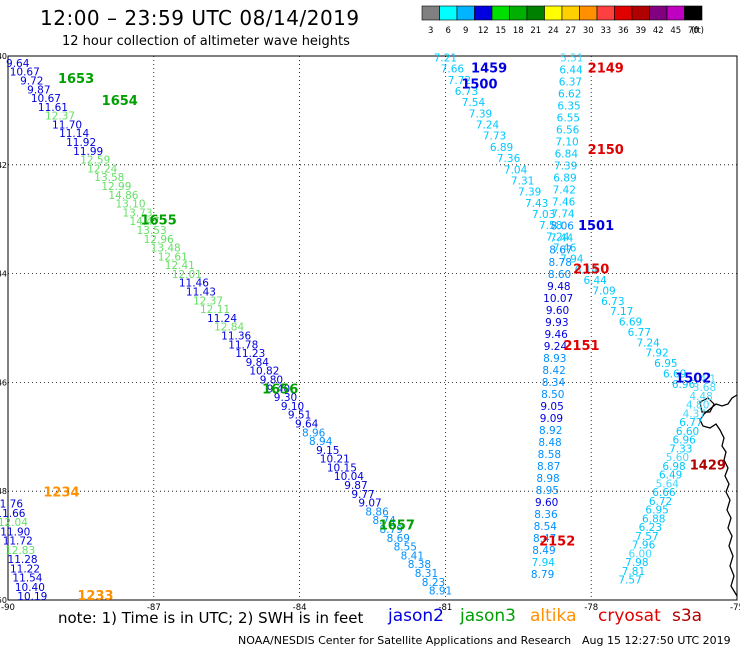  What do you see at coordinates (694, 414) in the screenshot?
I see `wave-height-value: 4.37` at bounding box center [694, 414].